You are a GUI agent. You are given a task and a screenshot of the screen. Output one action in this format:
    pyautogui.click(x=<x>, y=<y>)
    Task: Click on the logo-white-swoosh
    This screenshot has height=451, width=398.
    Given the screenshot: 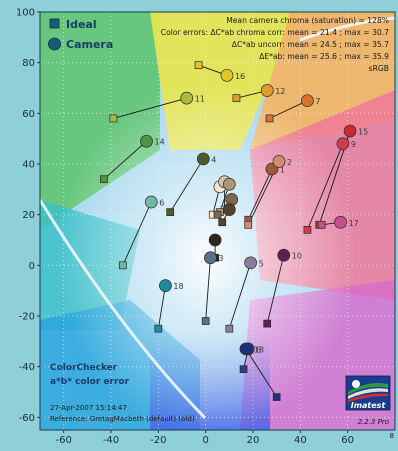 What is the action you would take?
    pyautogui.click(x=368, y=393)
    